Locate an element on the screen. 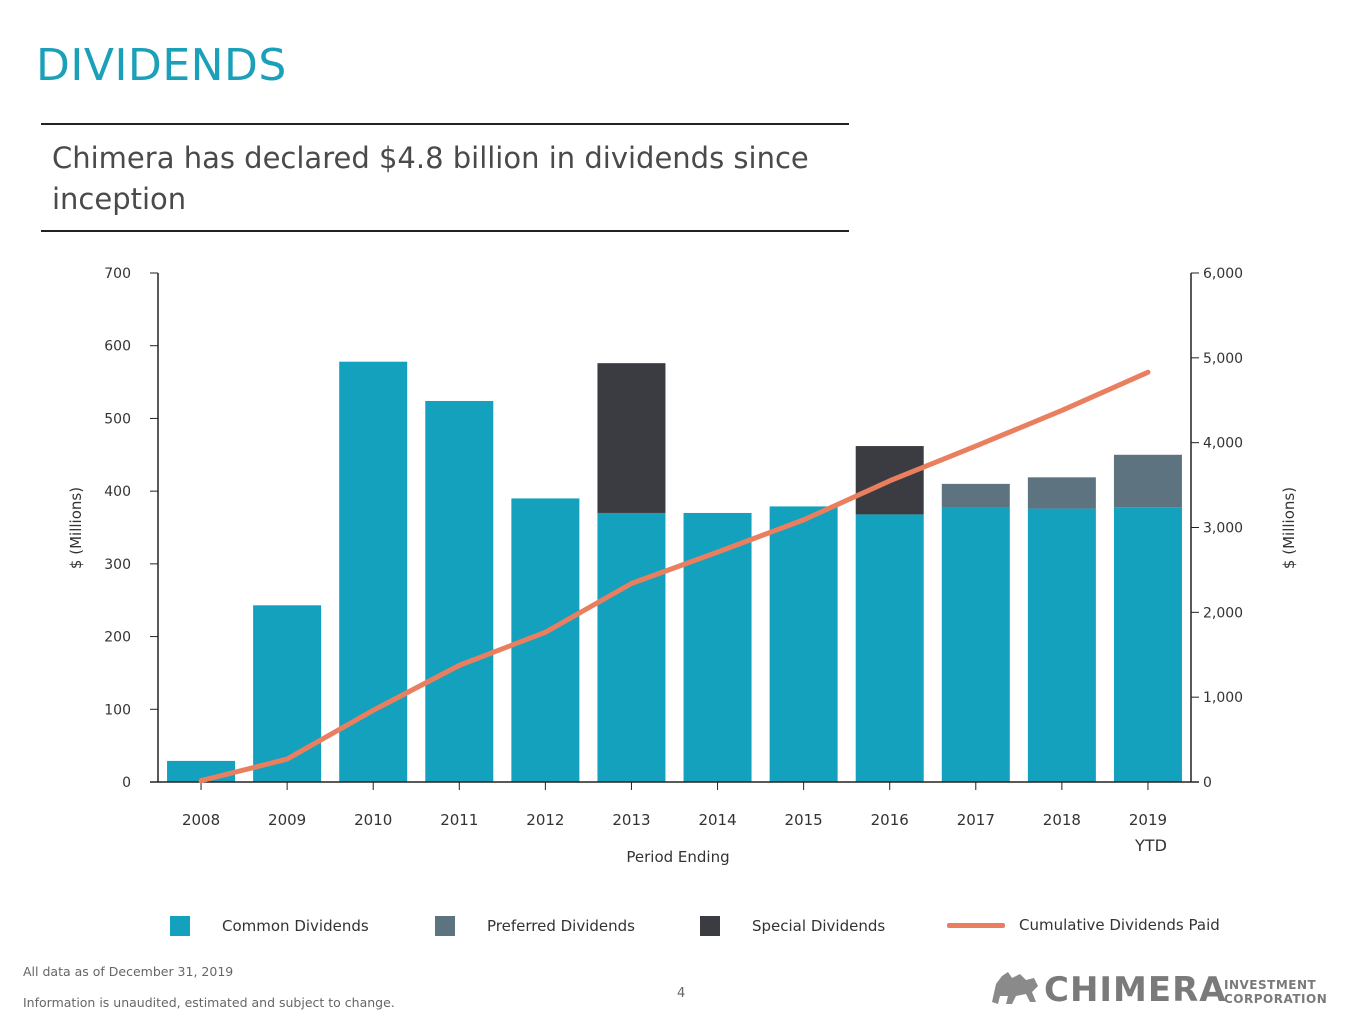  bar-common-dividends-2010 is located at coordinates (373, 571).